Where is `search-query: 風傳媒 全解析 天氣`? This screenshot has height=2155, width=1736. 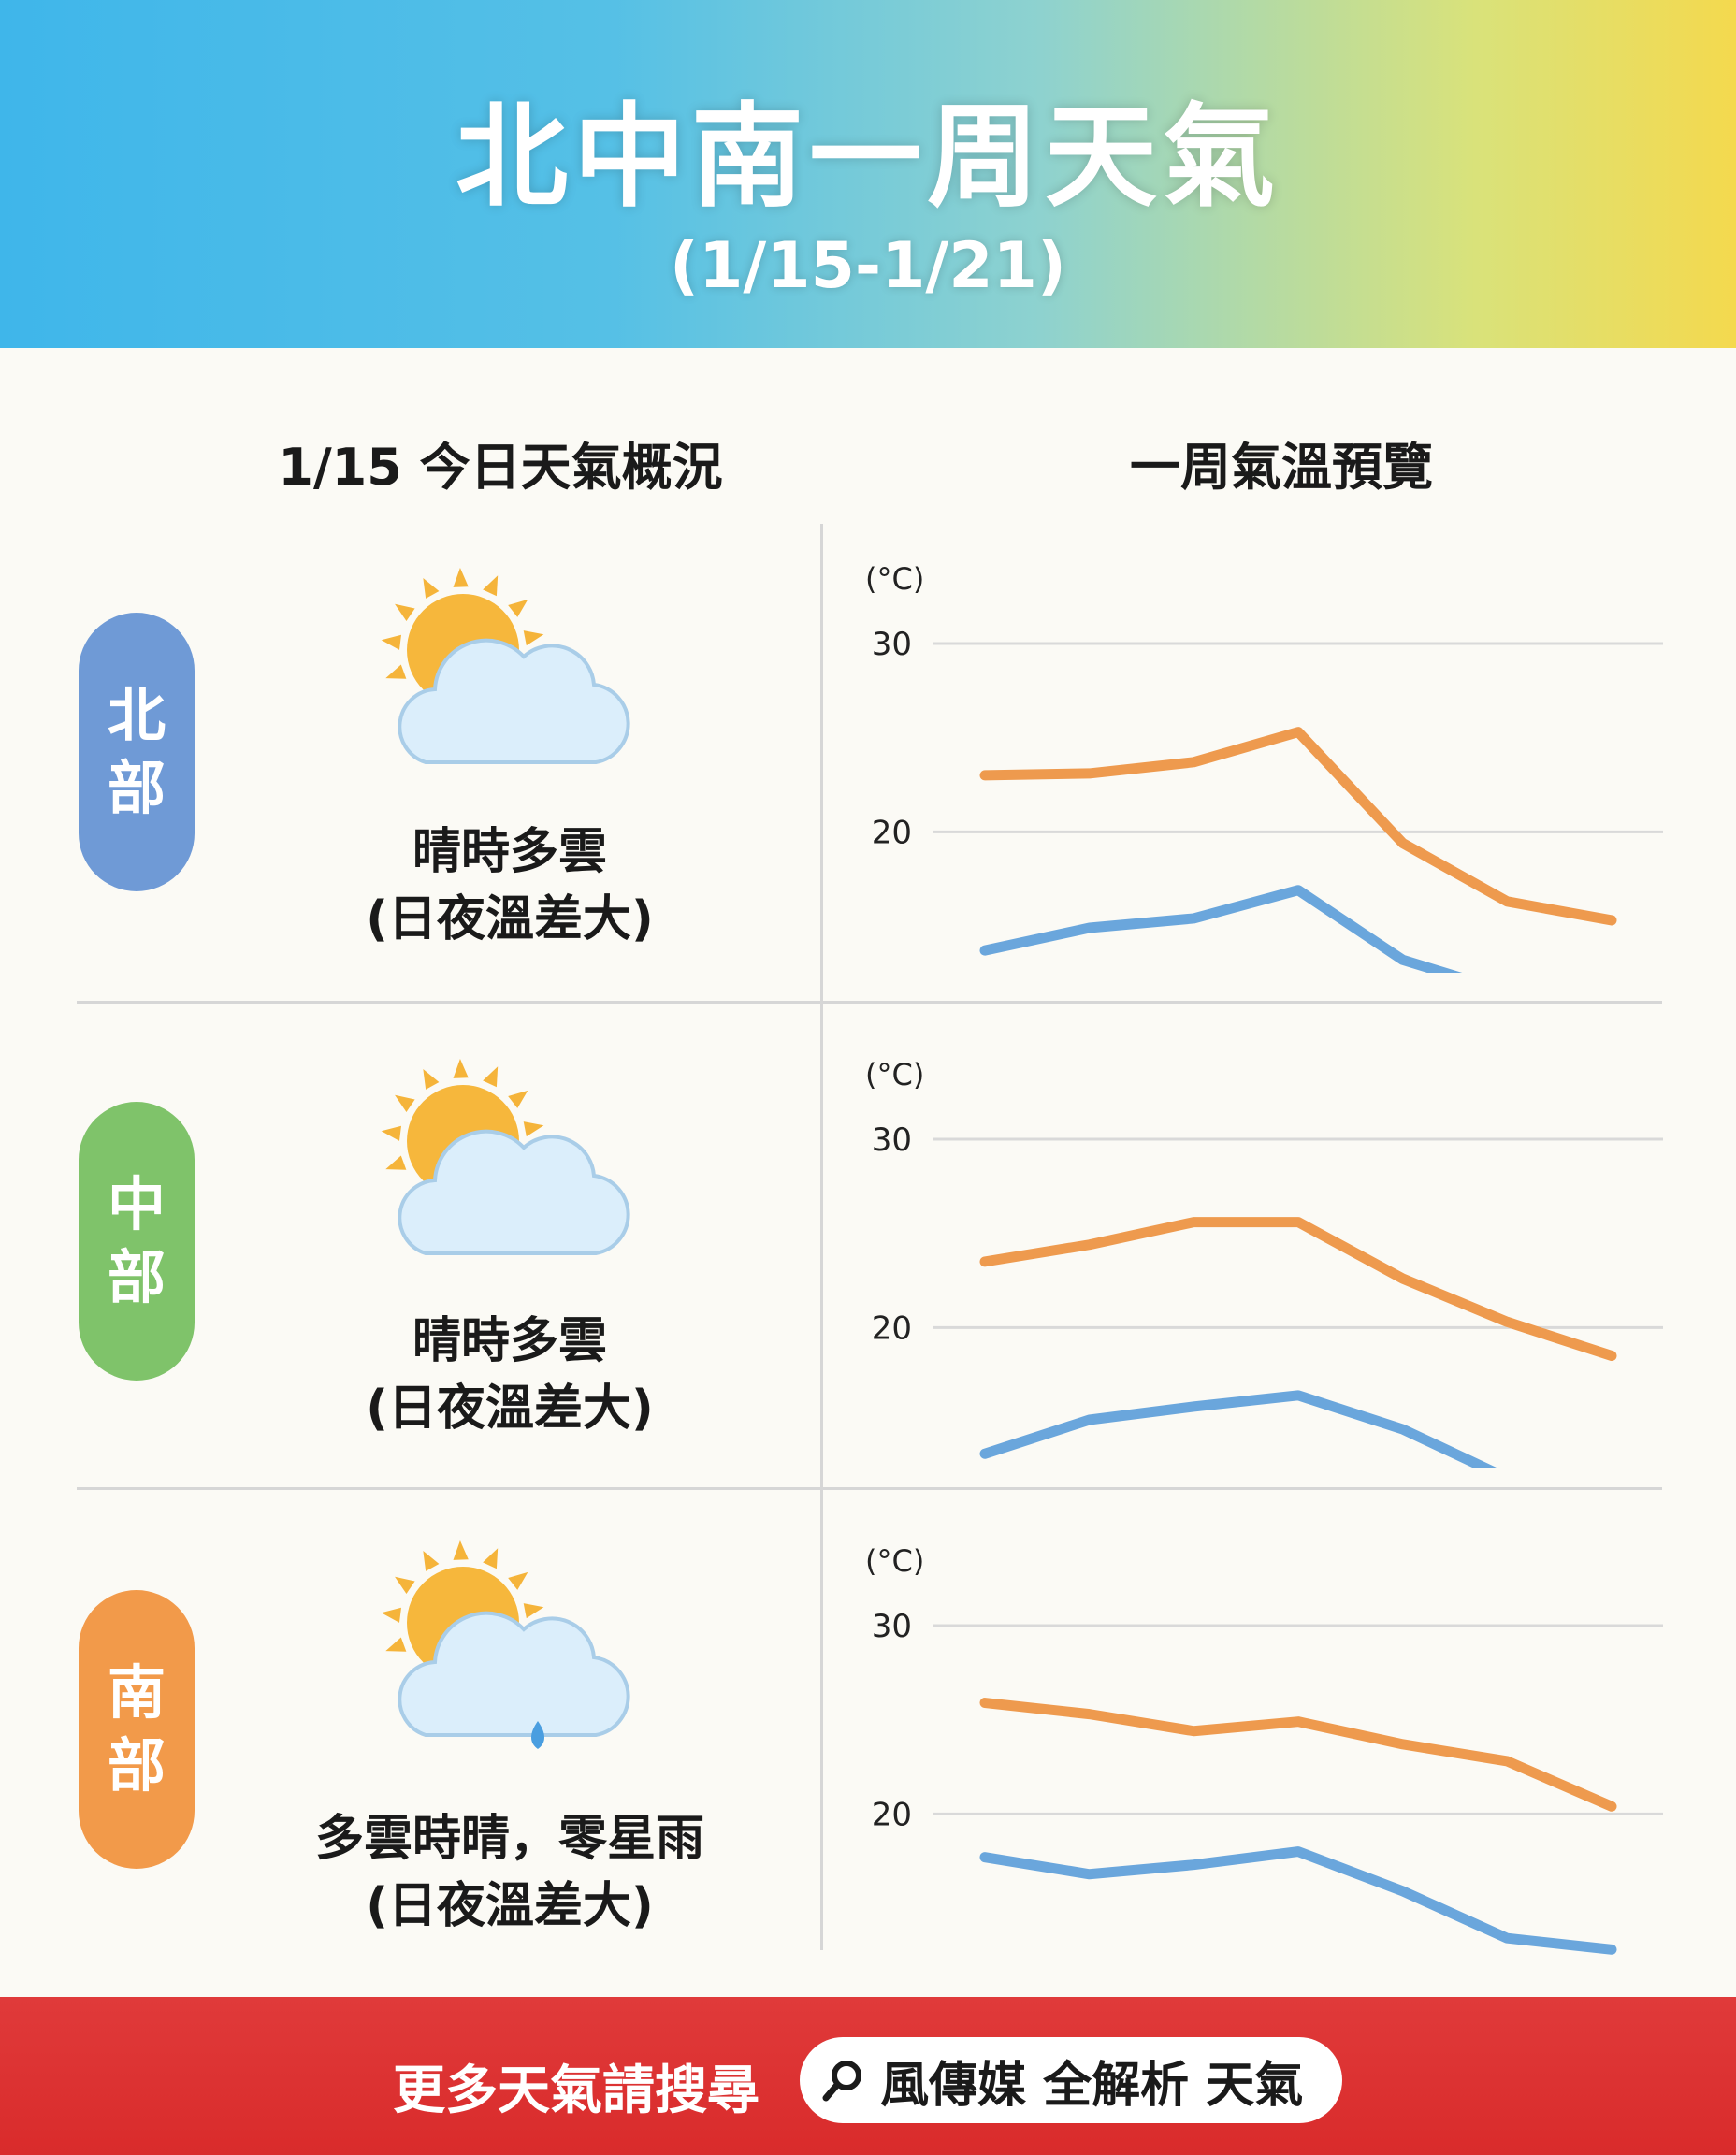 search-query: 風傳媒 全解析 天氣 is located at coordinates (1092, 2086).